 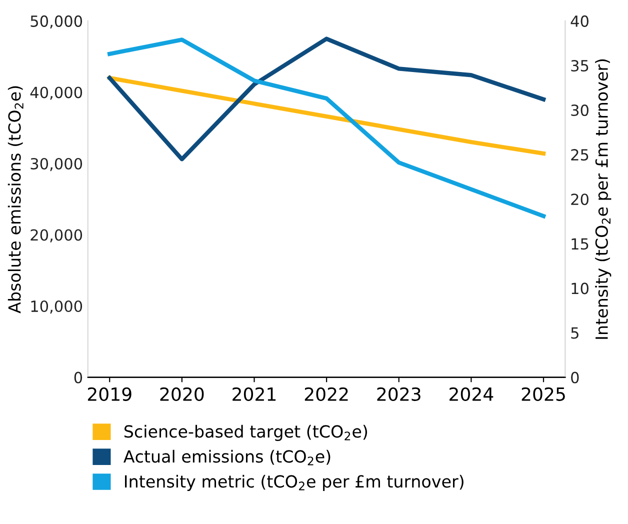 What do you see at coordinates (327, 116) in the screenshot?
I see `line-series` at bounding box center [327, 116].